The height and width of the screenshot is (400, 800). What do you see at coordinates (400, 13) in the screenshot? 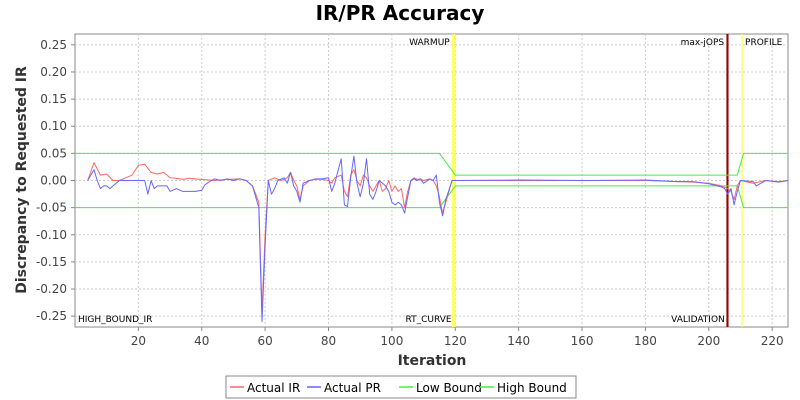
I see `chart-title: IR/PR Accuracy` at bounding box center [400, 13].